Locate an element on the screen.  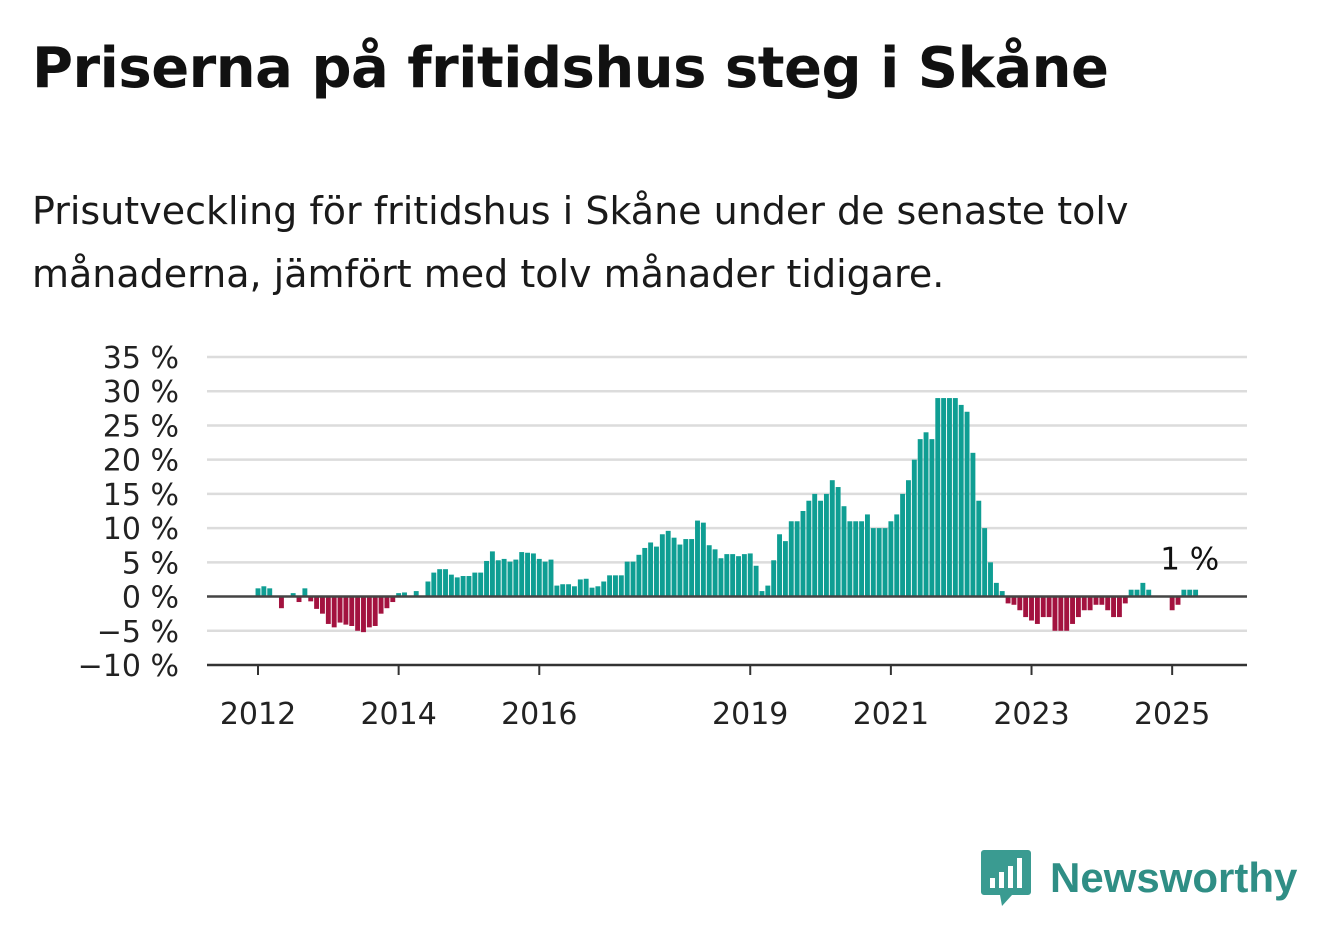
axes is located at coordinates (727, 635).